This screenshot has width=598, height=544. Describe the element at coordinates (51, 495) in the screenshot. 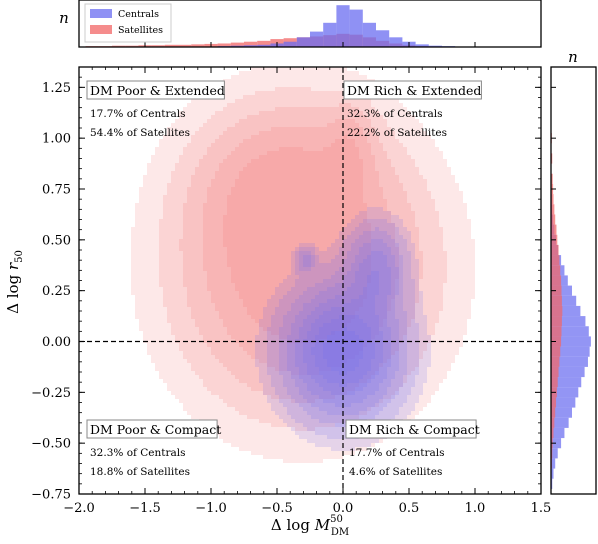

I see `y-tick-label: −0.75` at that location.